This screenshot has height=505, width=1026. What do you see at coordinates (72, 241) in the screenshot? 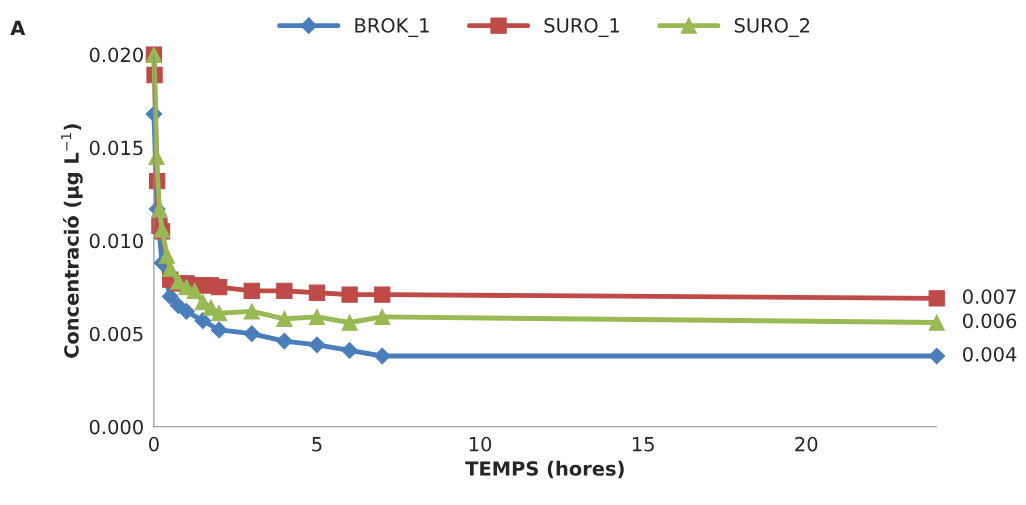
I see `y-axis-title: Concentració (µg L$^{−1}$)` at bounding box center [72, 241].